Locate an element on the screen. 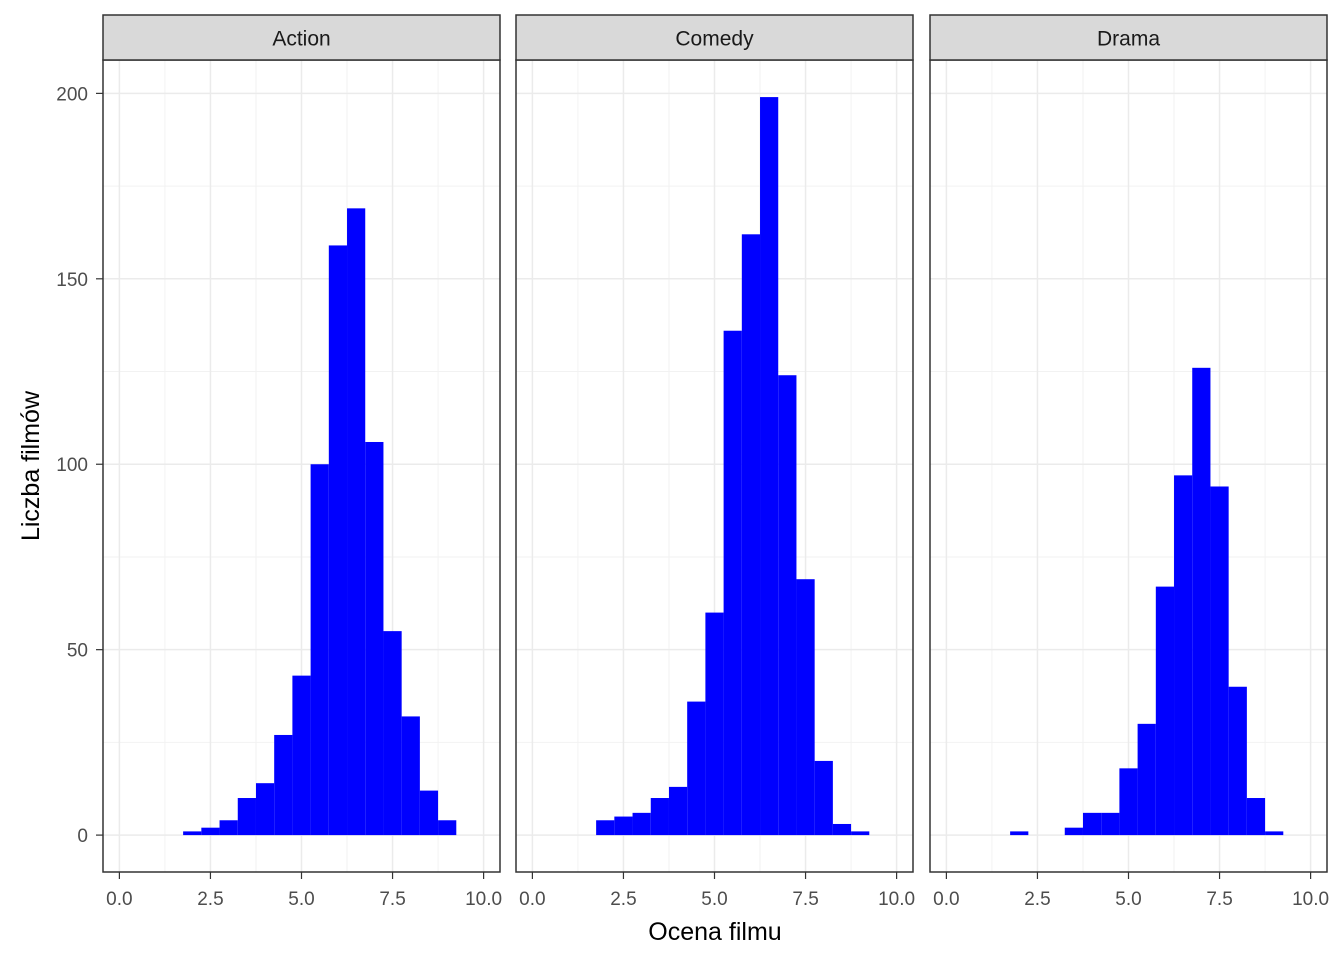 This screenshot has height=960, width=1344. y-tick-label: 200 is located at coordinates (72, 94).